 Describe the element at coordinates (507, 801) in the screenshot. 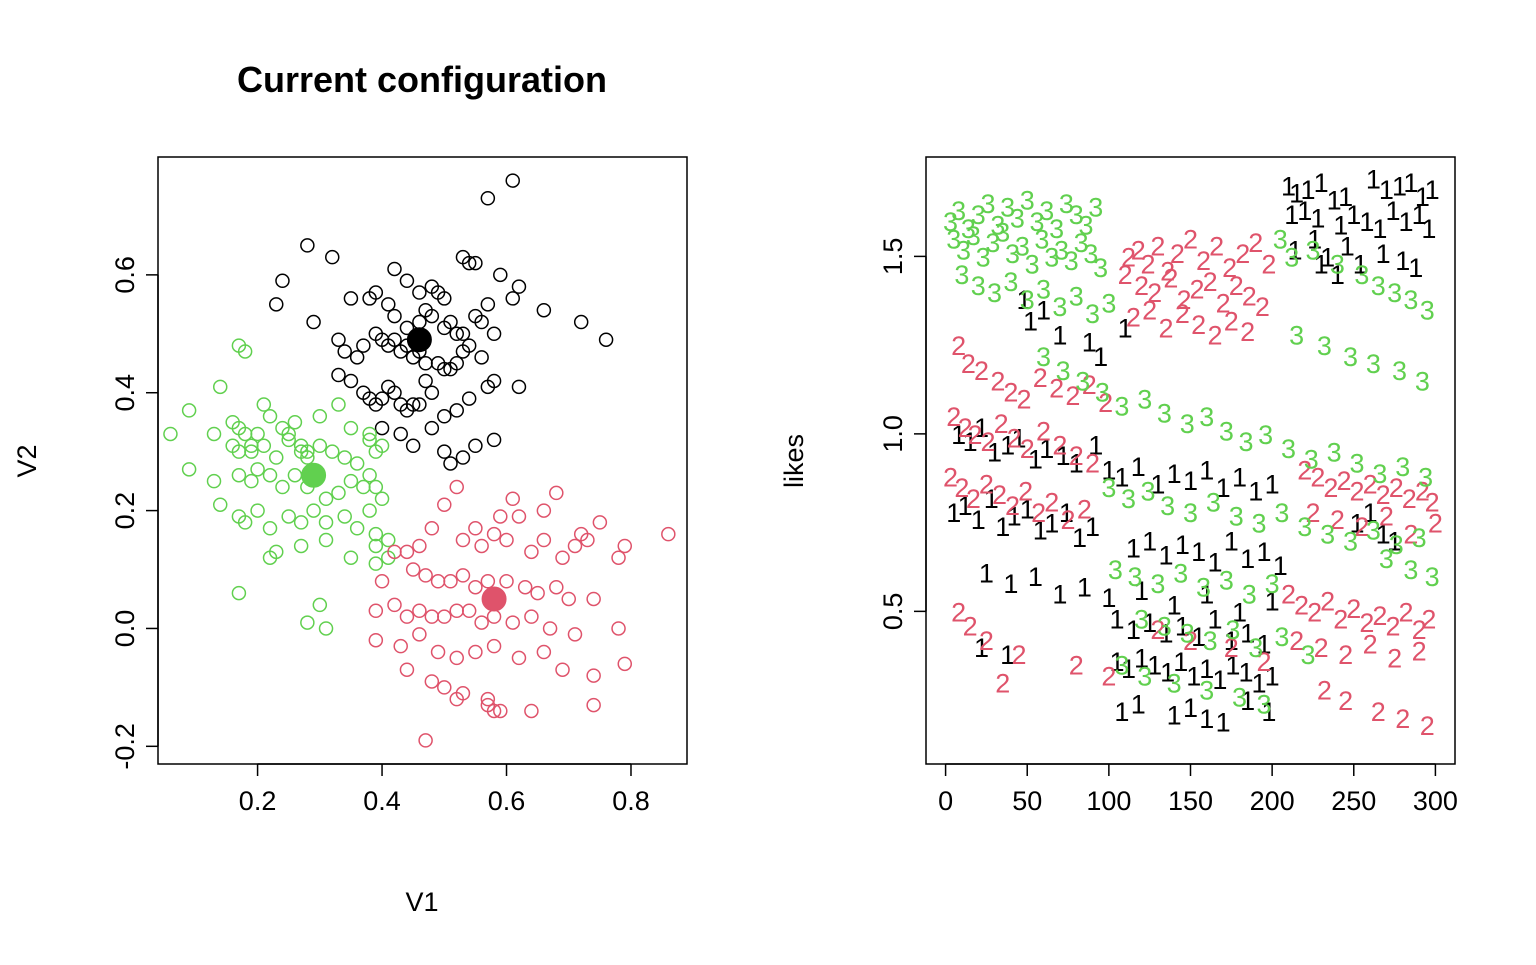

I see `left-x-tick-label: 0.6` at that location.